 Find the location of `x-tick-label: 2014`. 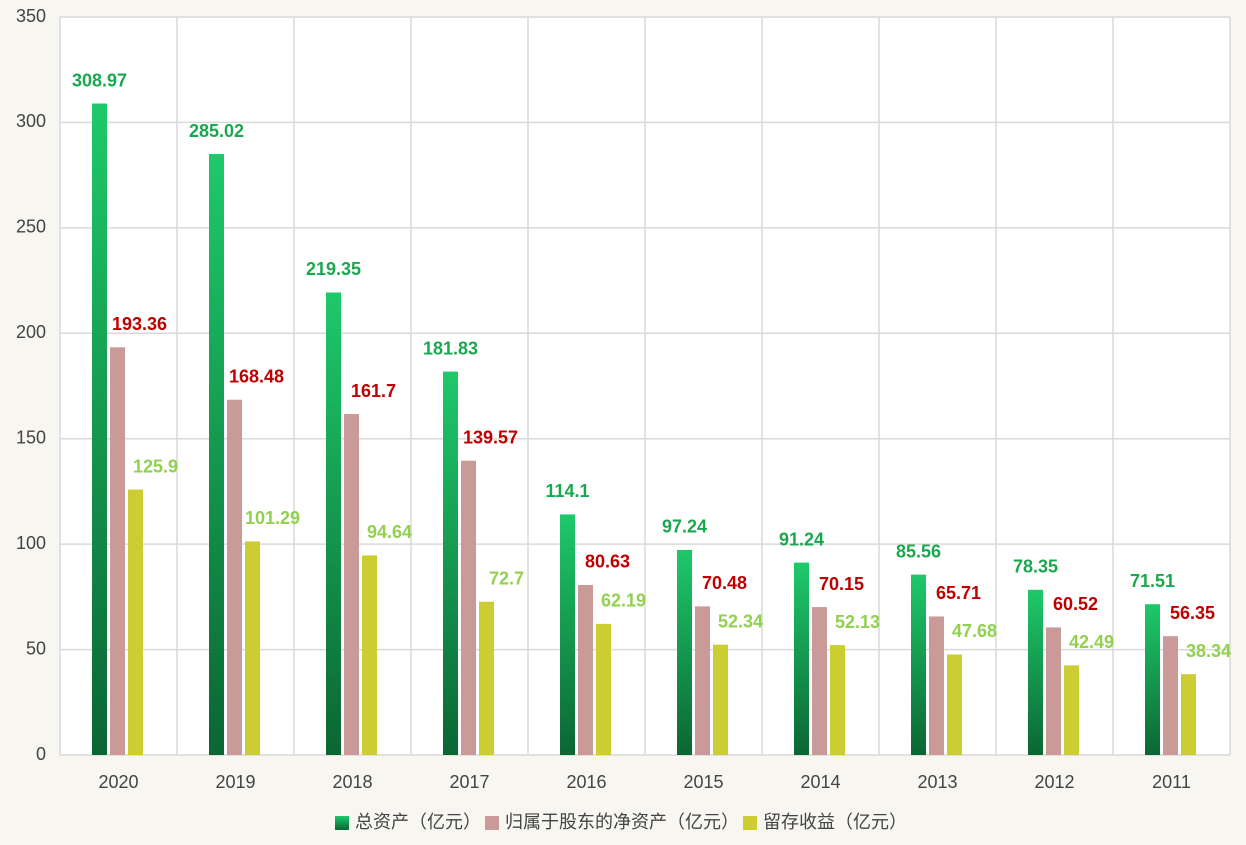

x-tick-label: 2014 is located at coordinates (820, 782).